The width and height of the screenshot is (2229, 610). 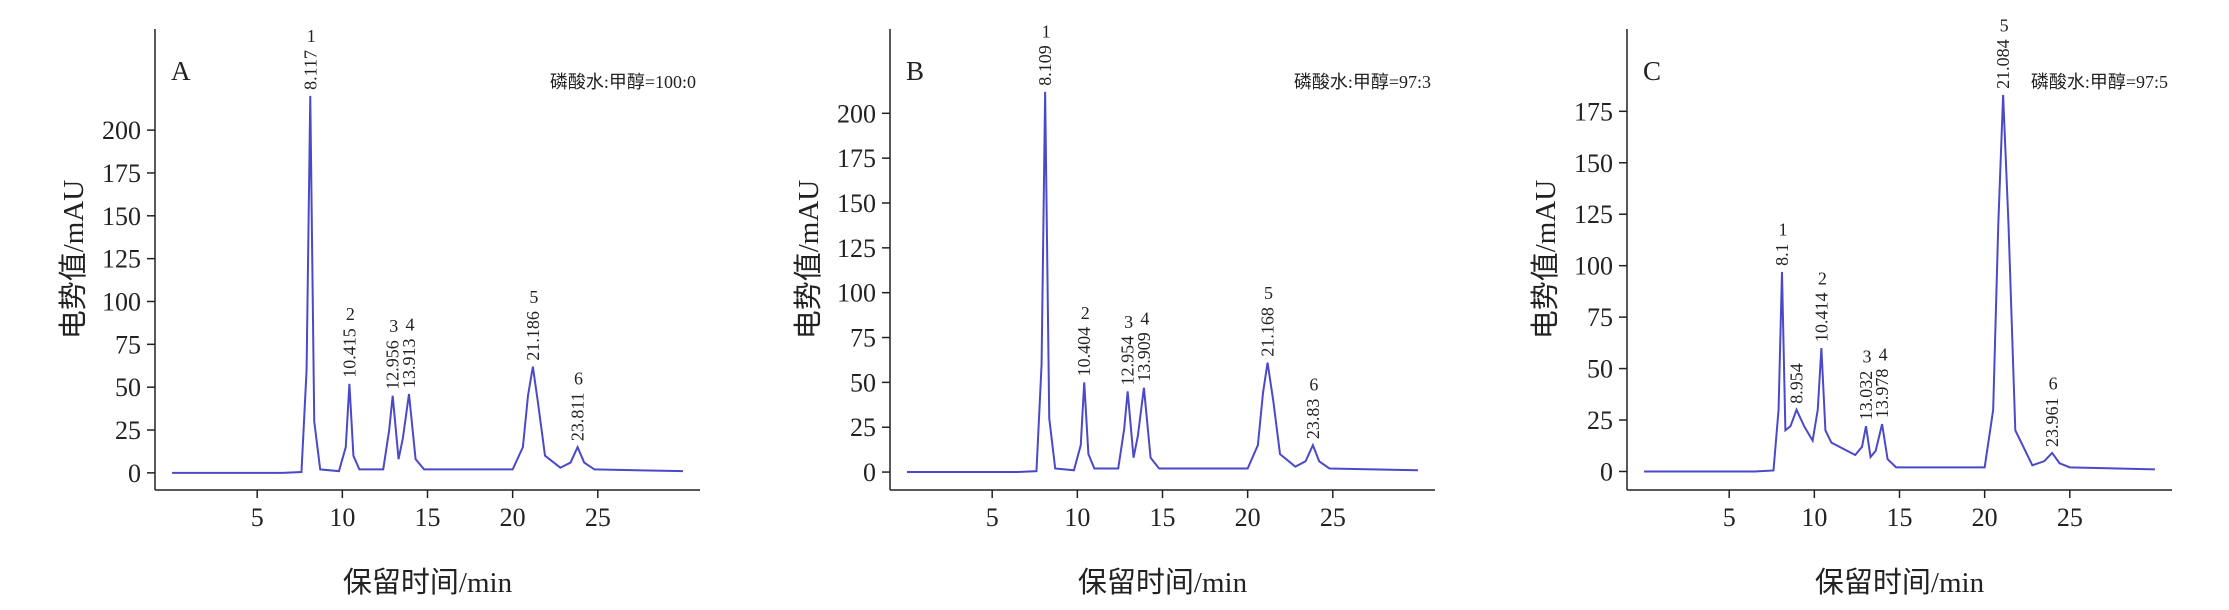 I want to click on peak-time: 21.186, so click(x=533, y=336).